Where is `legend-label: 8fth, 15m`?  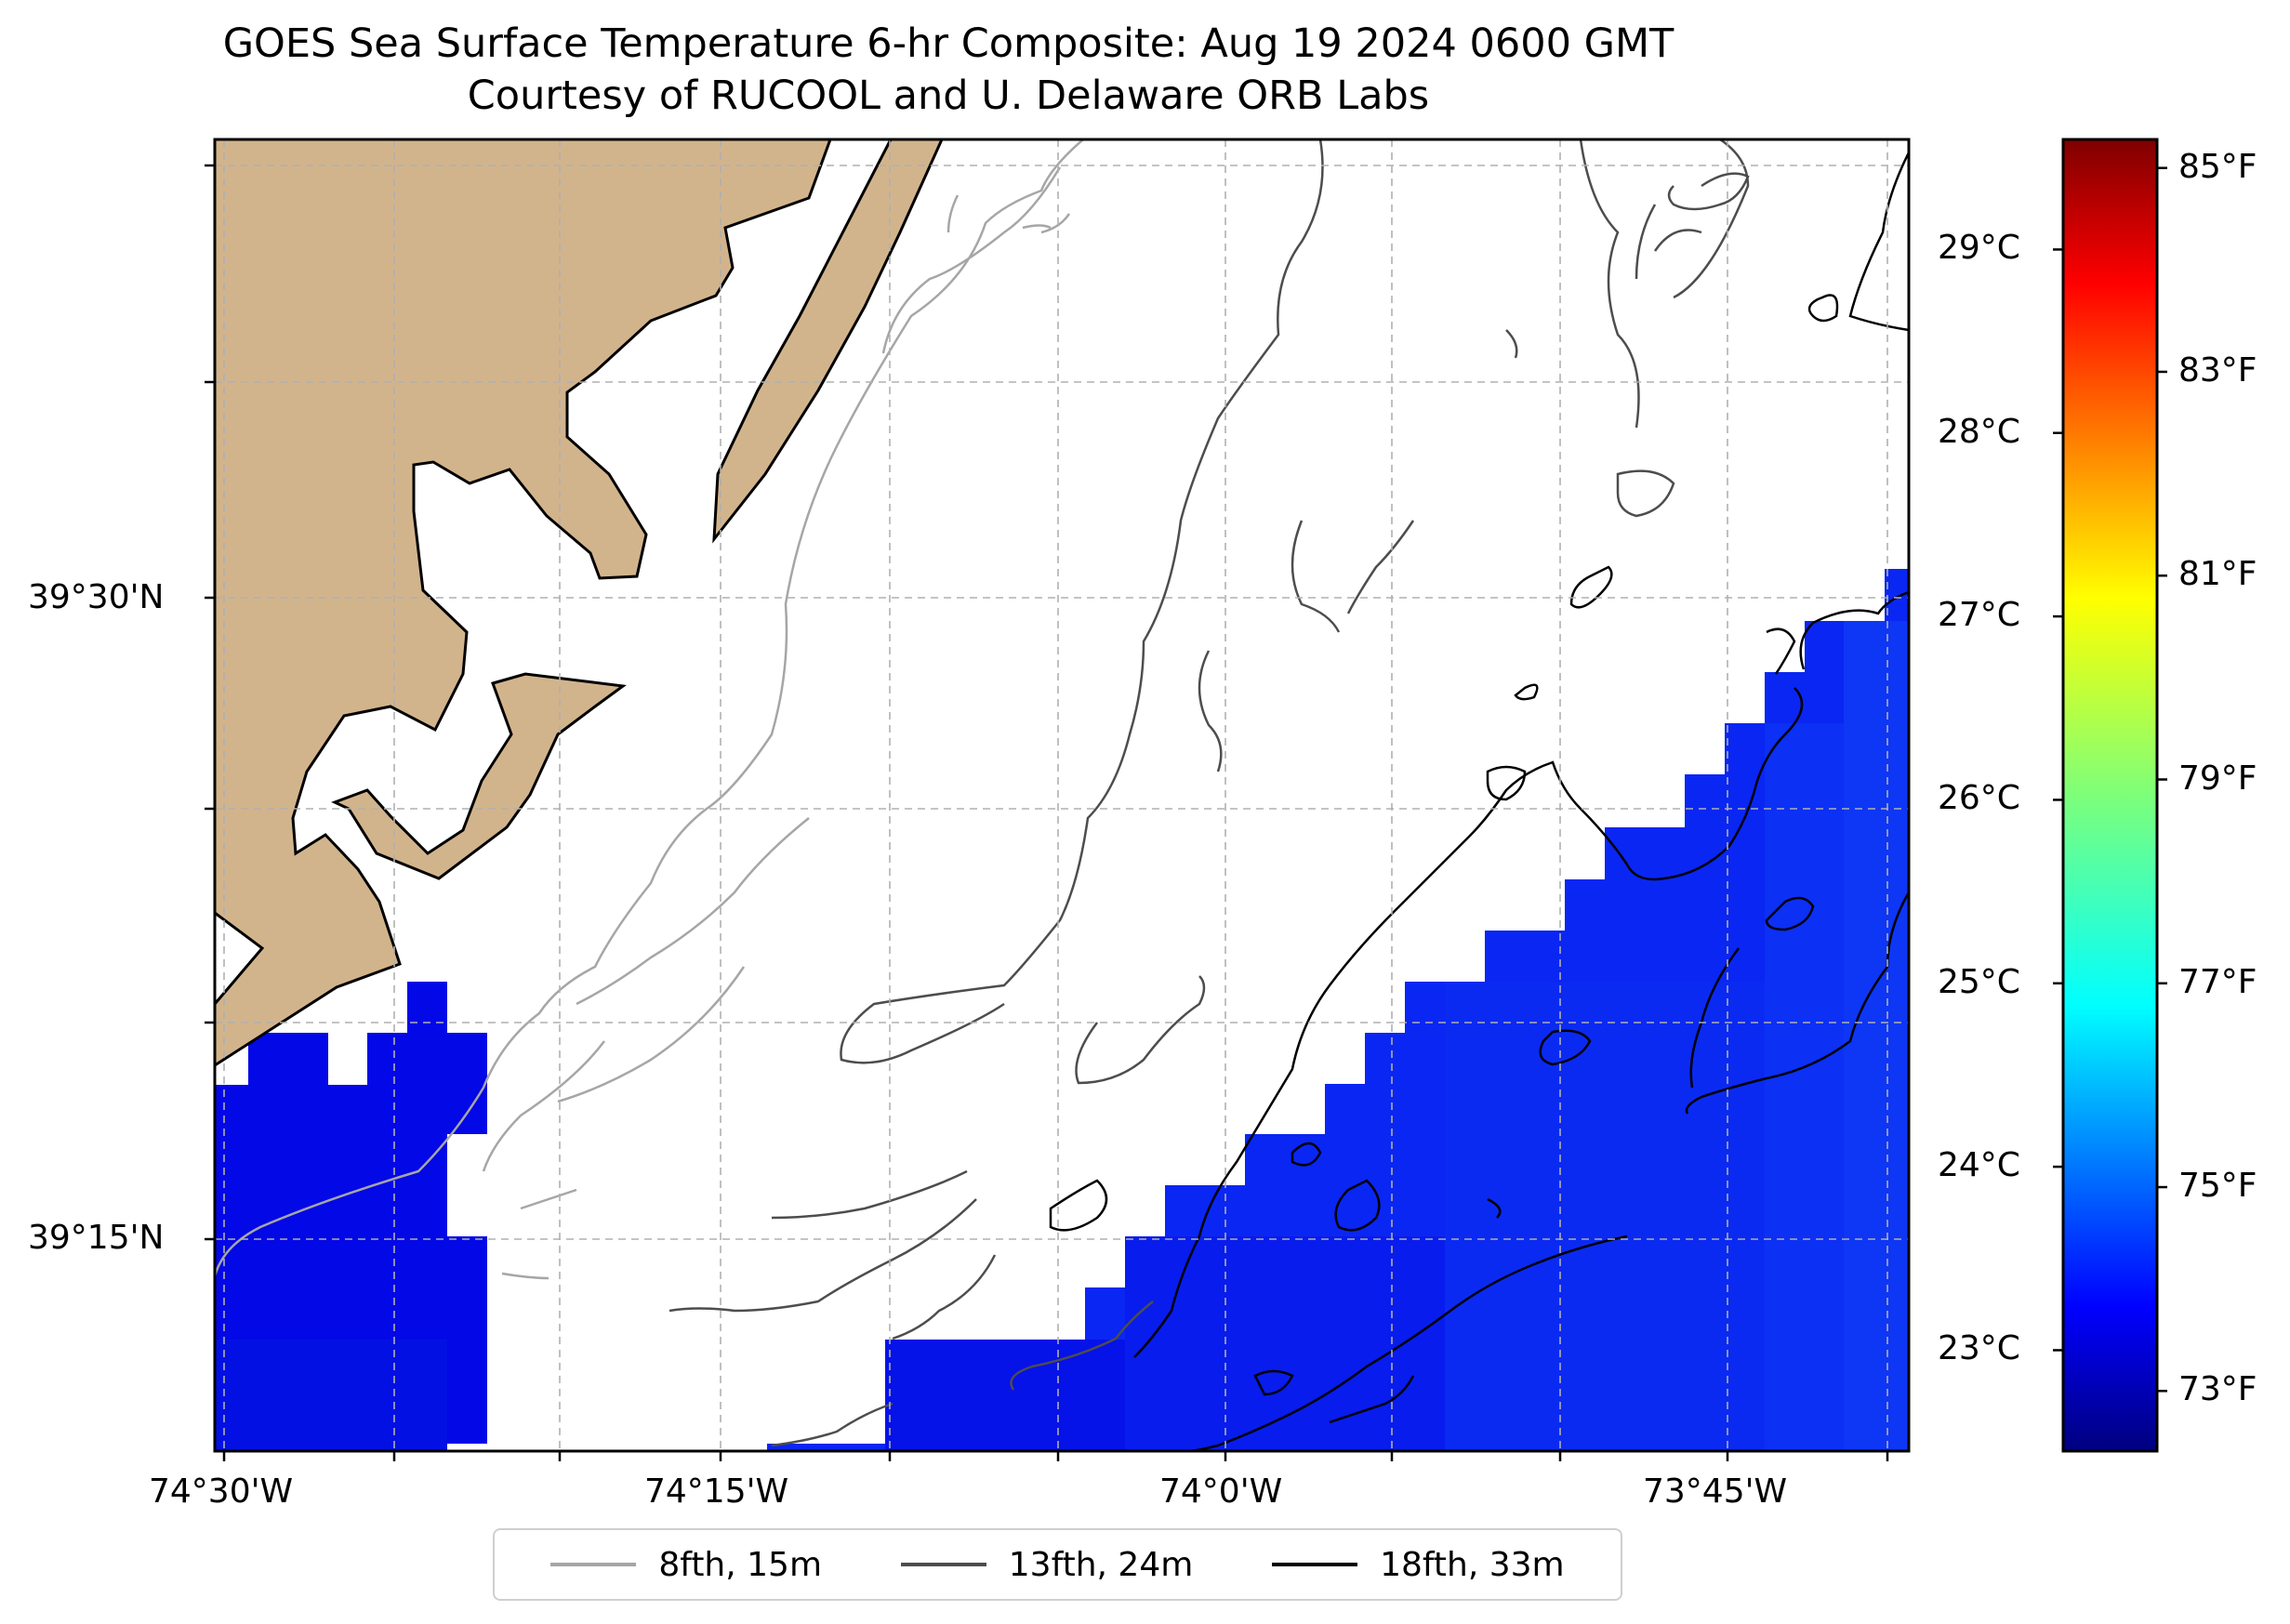 legend-label: 8fth, 15m is located at coordinates (740, 1564).